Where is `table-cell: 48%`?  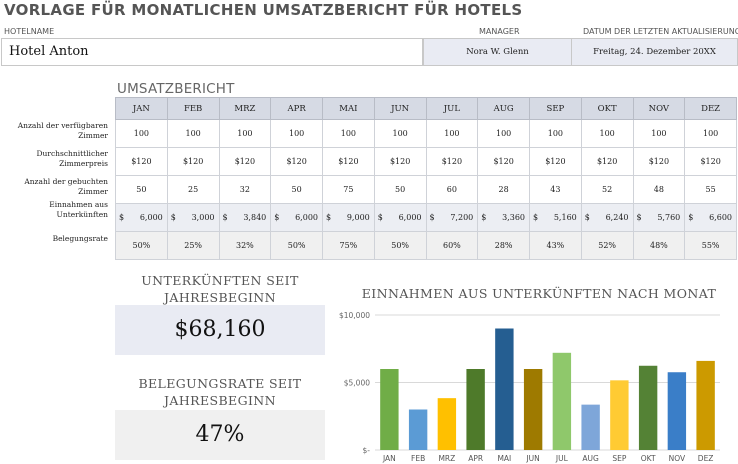 table-cell: 48% is located at coordinates (659, 245).